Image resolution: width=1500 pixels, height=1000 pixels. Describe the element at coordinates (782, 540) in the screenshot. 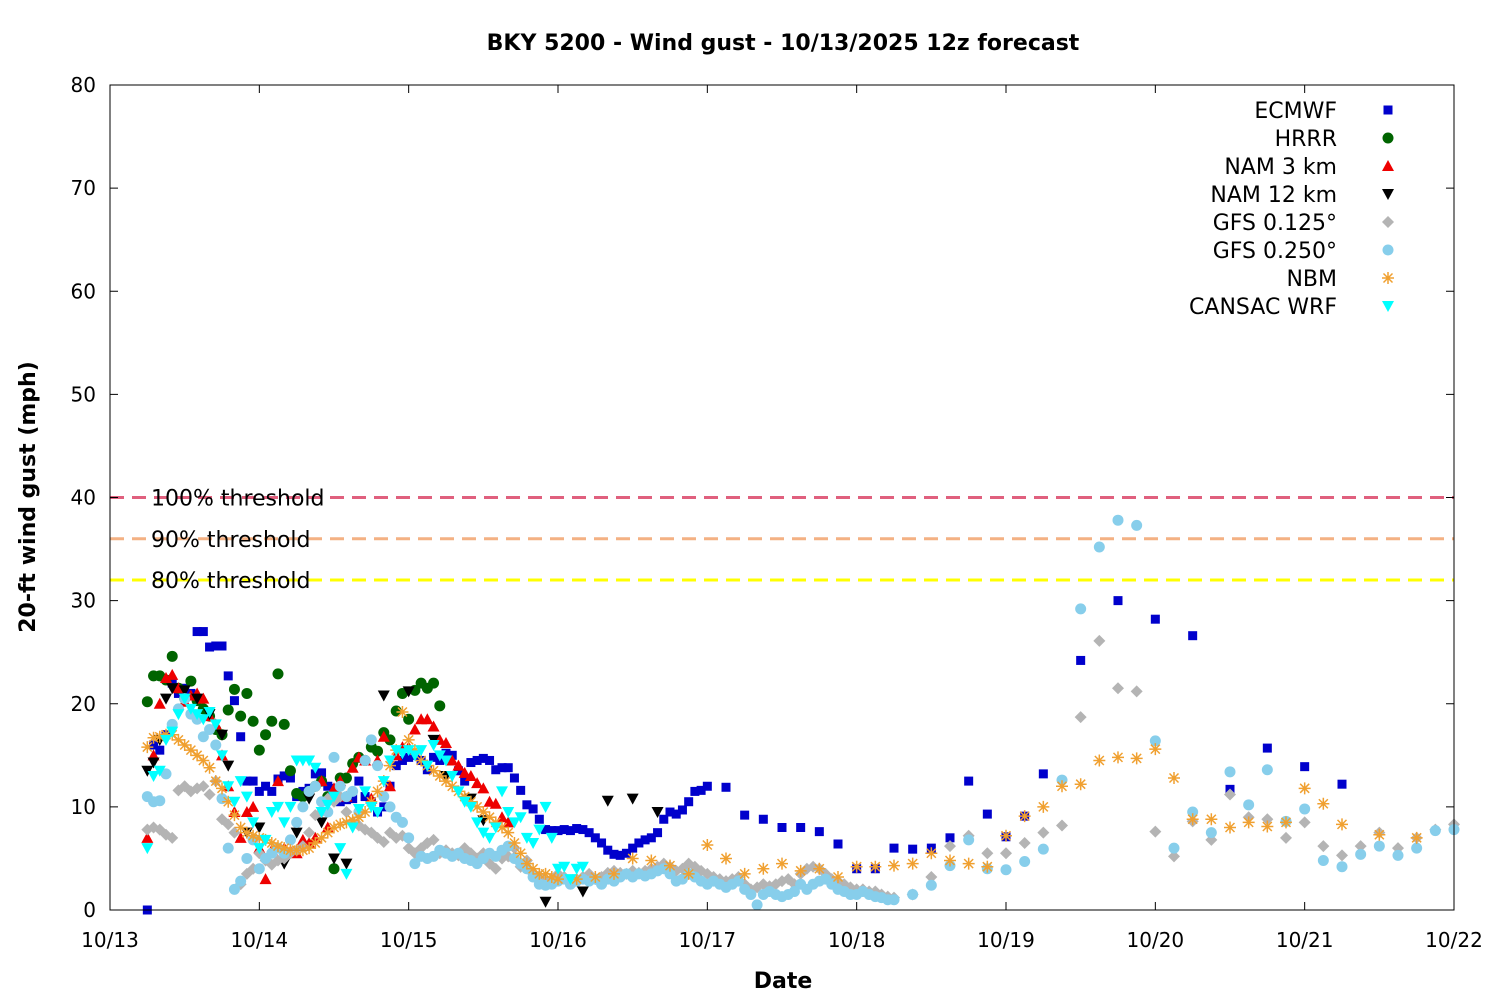

I see `threshold-lines: 100% threshold 90% threshold 80% threshold` at that location.